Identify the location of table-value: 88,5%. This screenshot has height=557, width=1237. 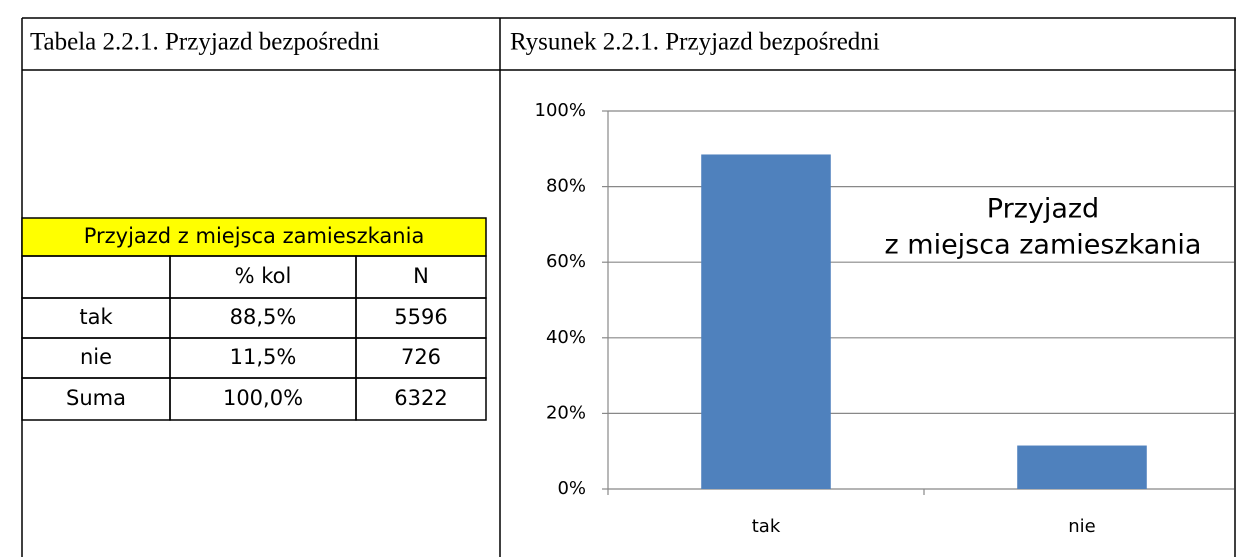
(263, 317).